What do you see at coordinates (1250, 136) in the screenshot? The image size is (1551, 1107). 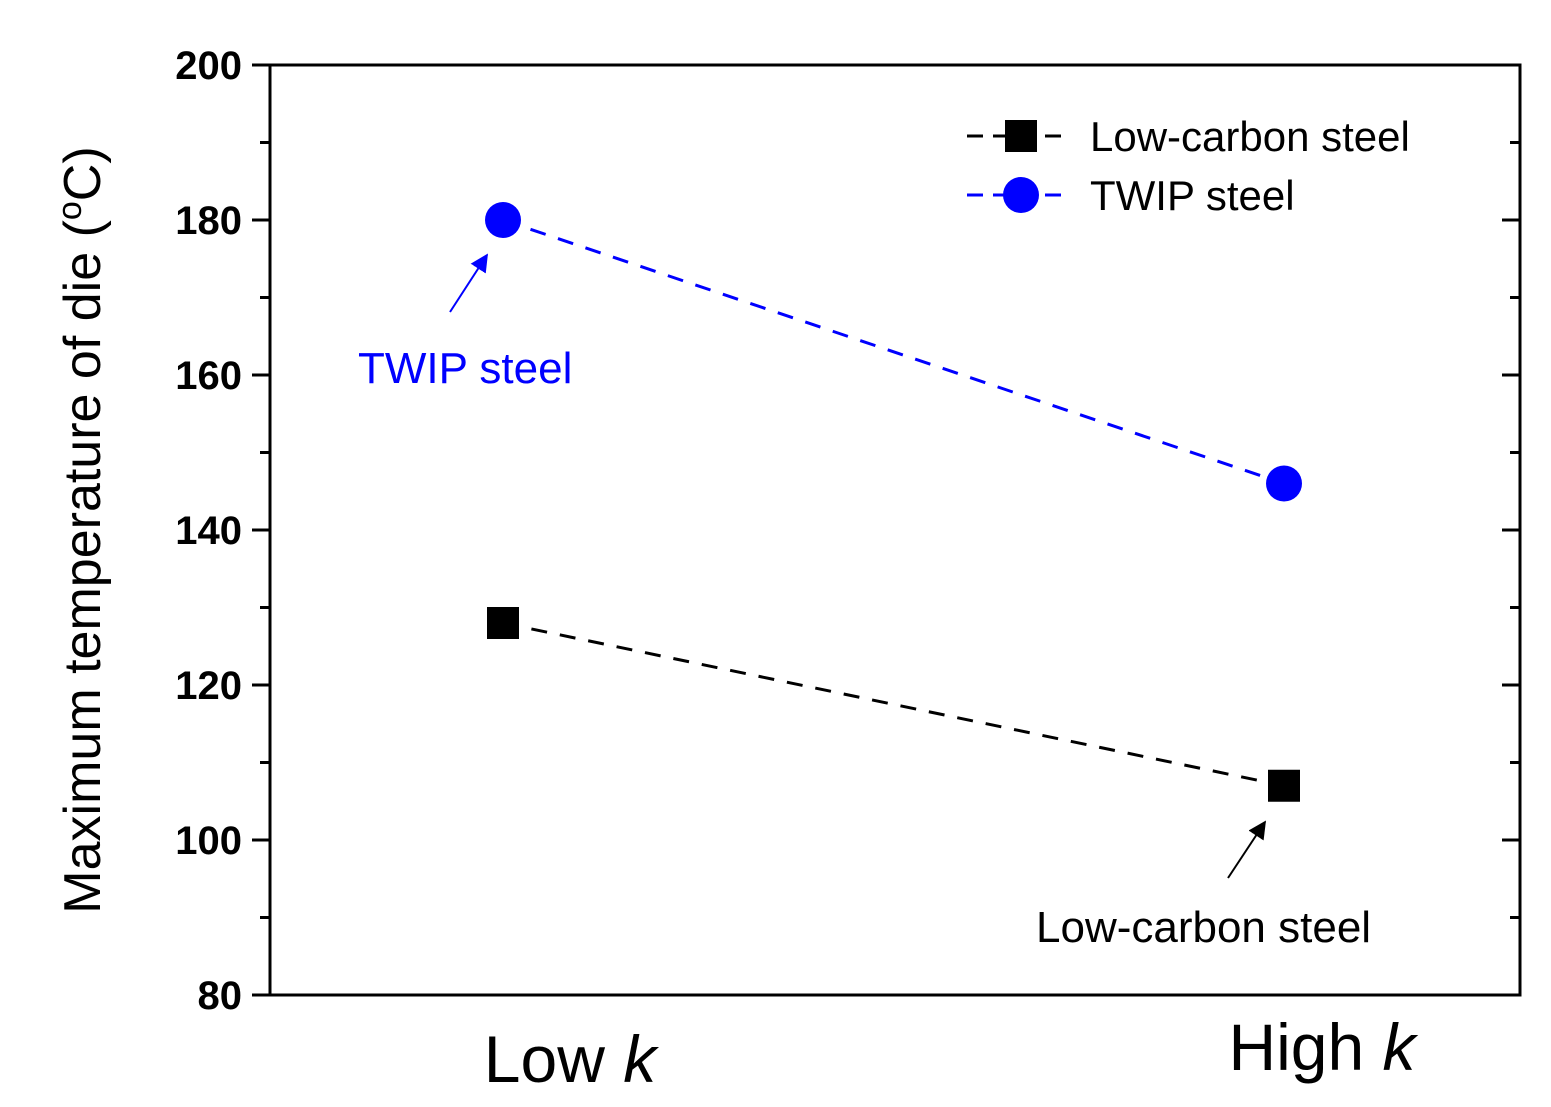 I see `legend-label-low-carbon-steel: Low-carbon steel` at bounding box center [1250, 136].